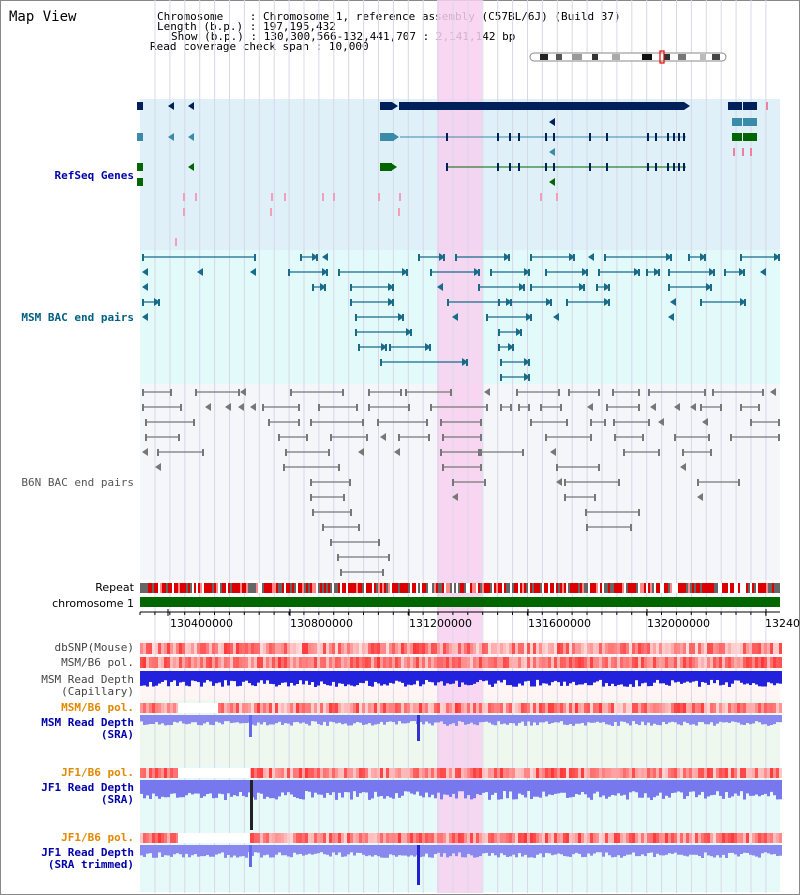 The image size is (800, 895). I want to click on track-label-b6n-bac: B6N BAC end pairs, so click(77, 482).